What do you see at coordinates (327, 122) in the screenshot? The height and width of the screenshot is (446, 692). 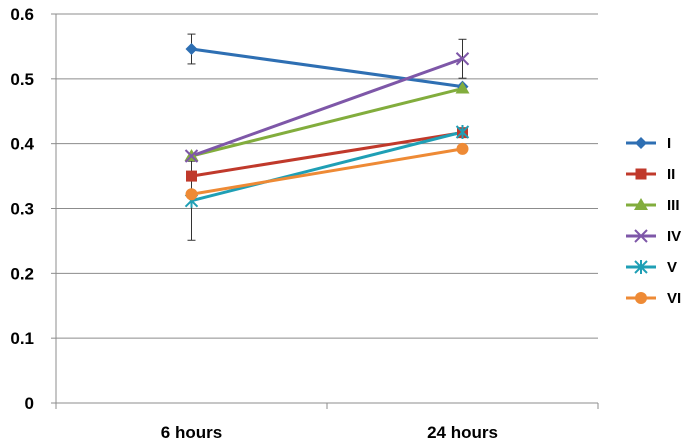 I see `series-line-III` at bounding box center [327, 122].